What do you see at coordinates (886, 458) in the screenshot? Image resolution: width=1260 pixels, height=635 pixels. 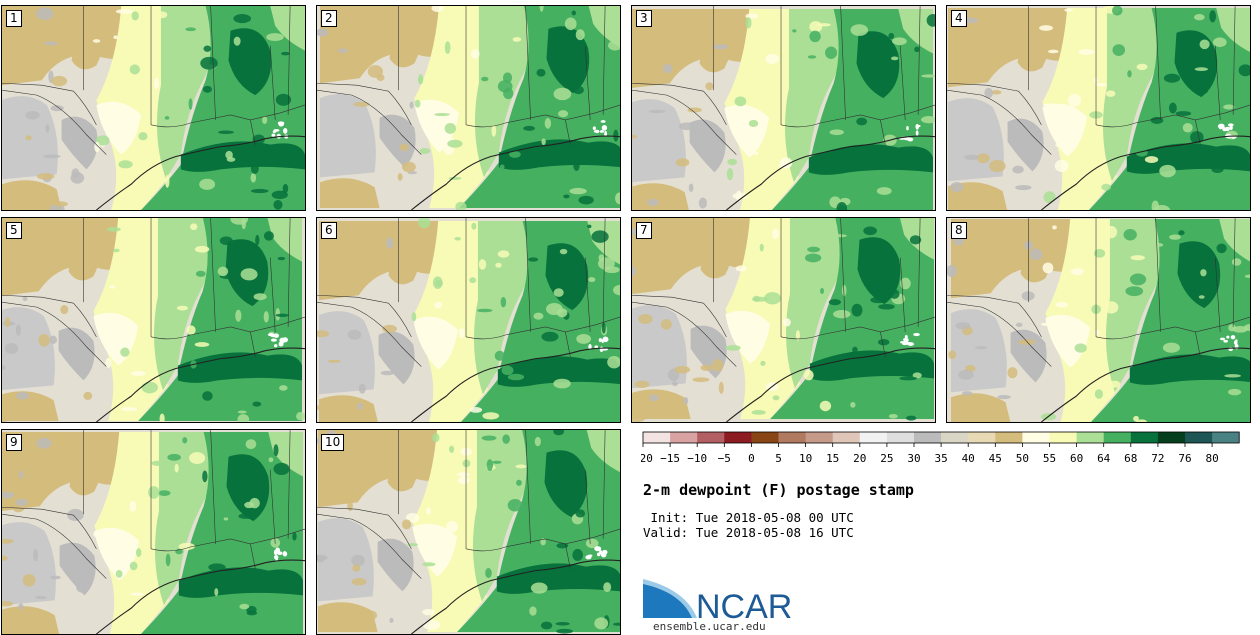 I see `colorbar-tick-label: 25` at bounding box center [886, 458].